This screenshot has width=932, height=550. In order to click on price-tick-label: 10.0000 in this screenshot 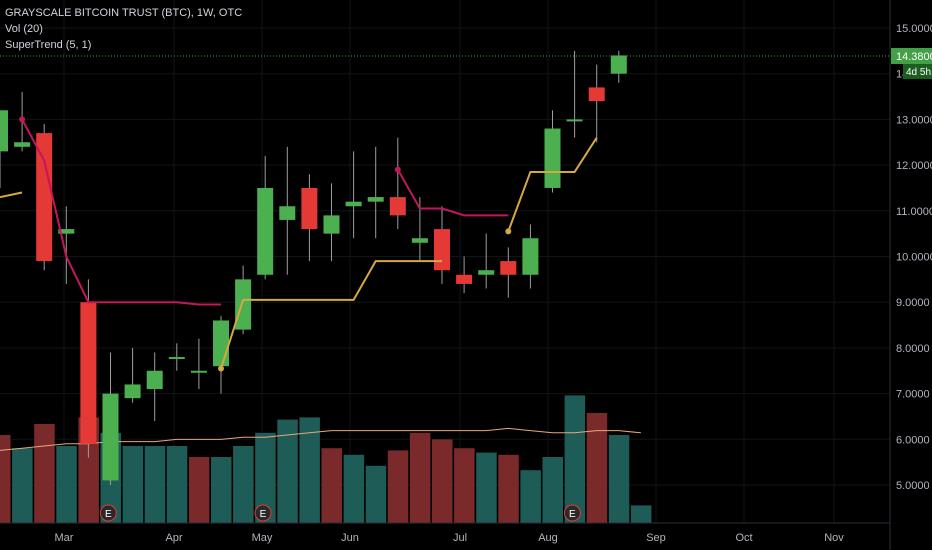, I will do `click(914, 258)`.